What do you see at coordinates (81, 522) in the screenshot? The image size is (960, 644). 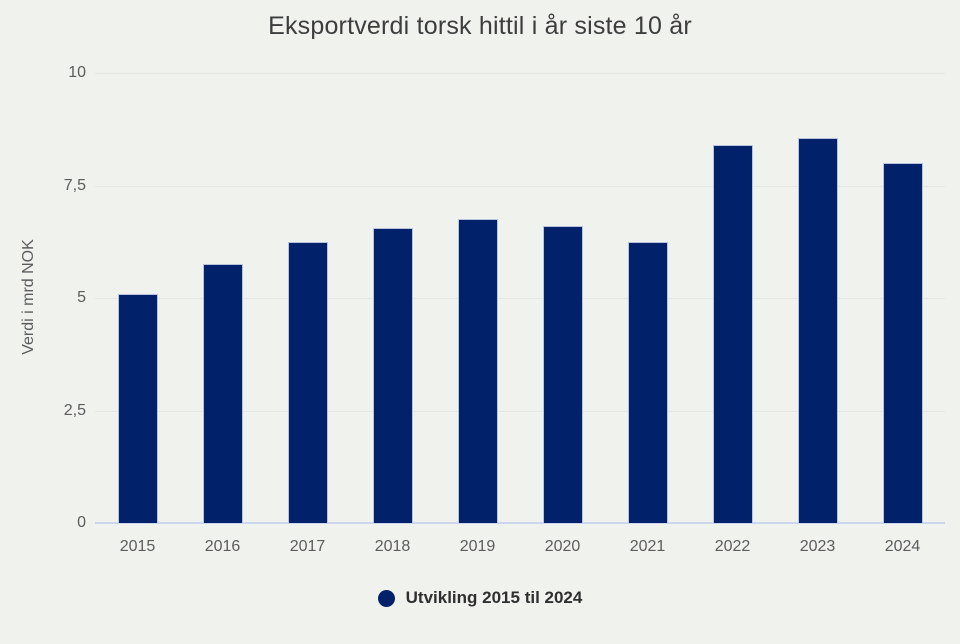 I see `y-tick-label: 0` at bounding box center [81, 522].